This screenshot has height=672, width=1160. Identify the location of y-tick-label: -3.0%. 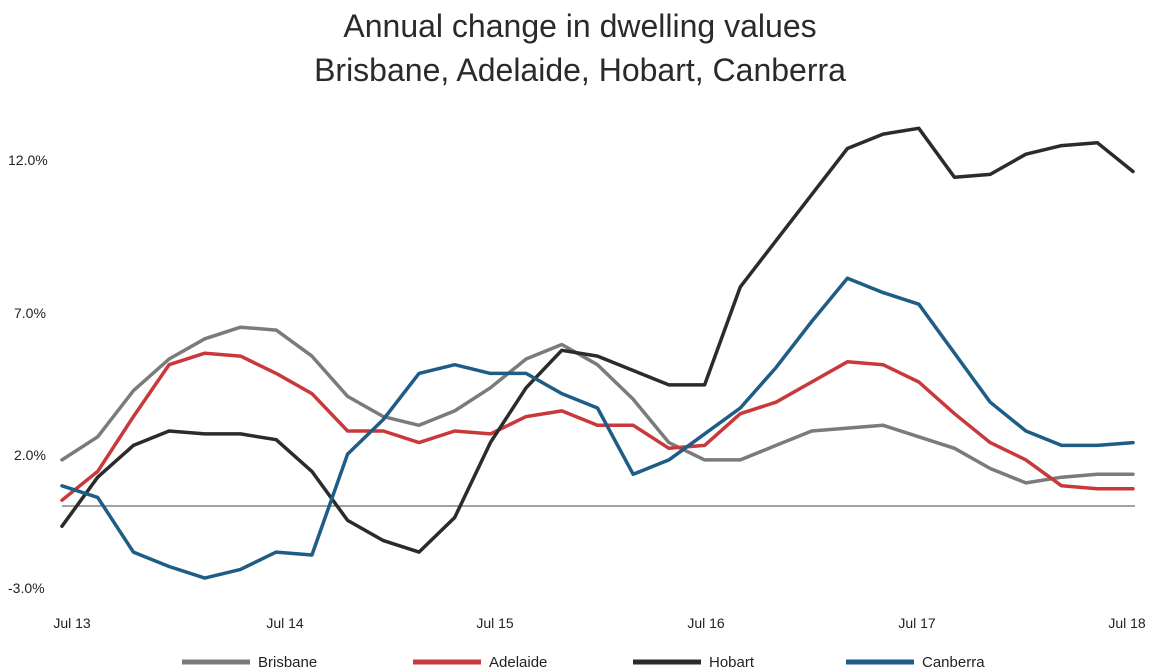
(26, 588).